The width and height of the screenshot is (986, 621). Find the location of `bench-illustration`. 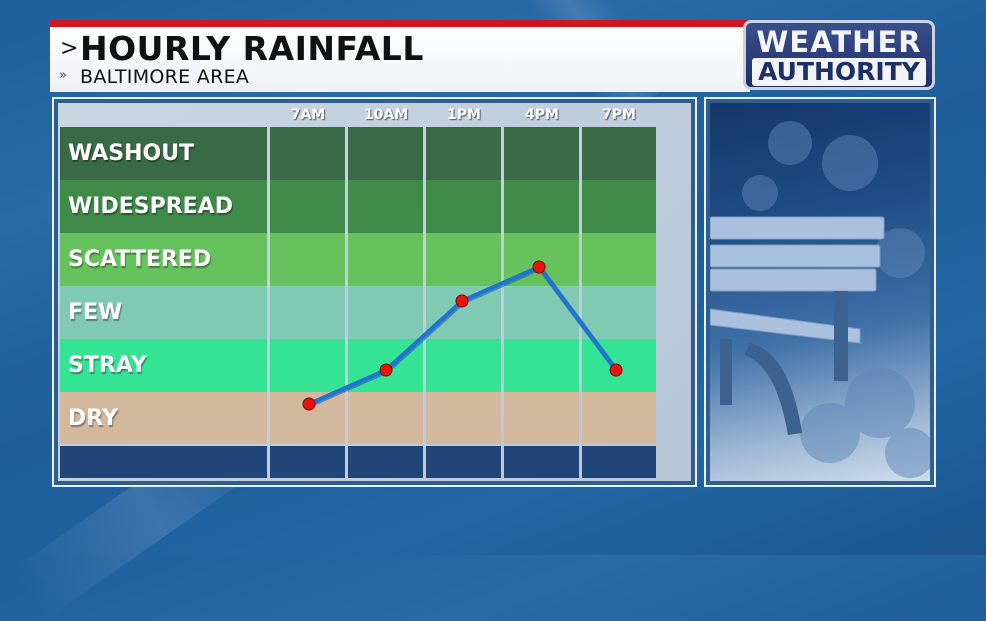

bench-illustration is located at coordinates (820, 299).